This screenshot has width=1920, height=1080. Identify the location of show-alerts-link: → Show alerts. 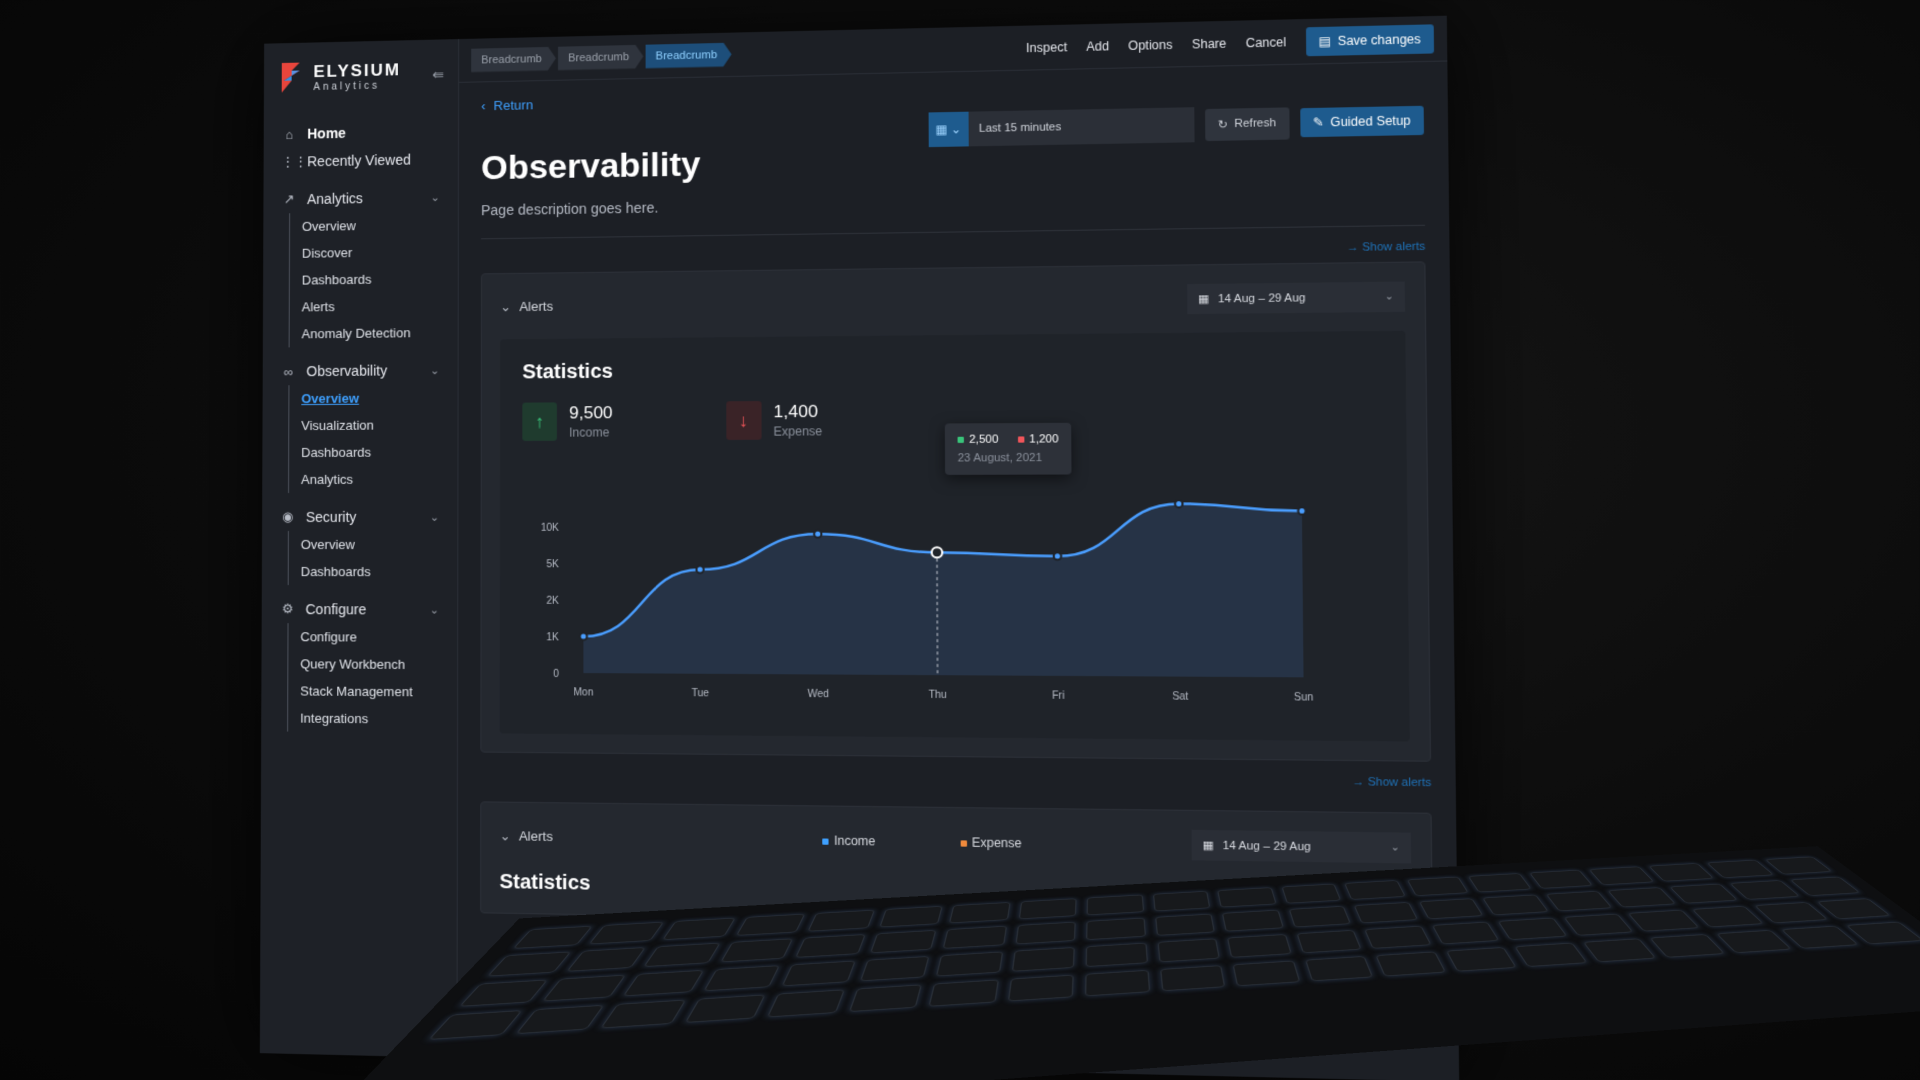
(953, 252).